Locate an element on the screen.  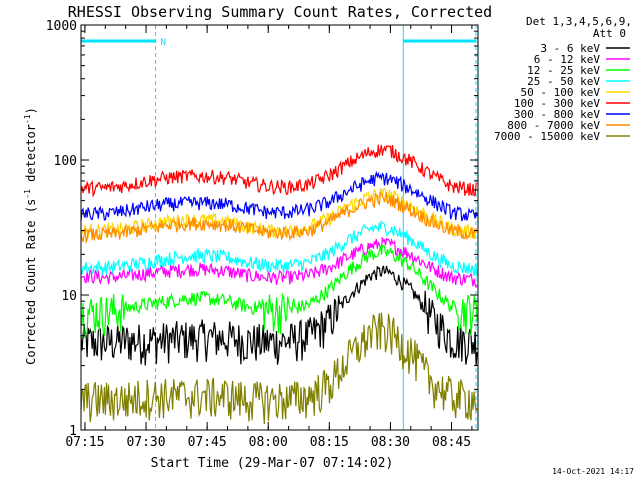
x-tick-label: 08:45 is located at coordinates (451, 442).